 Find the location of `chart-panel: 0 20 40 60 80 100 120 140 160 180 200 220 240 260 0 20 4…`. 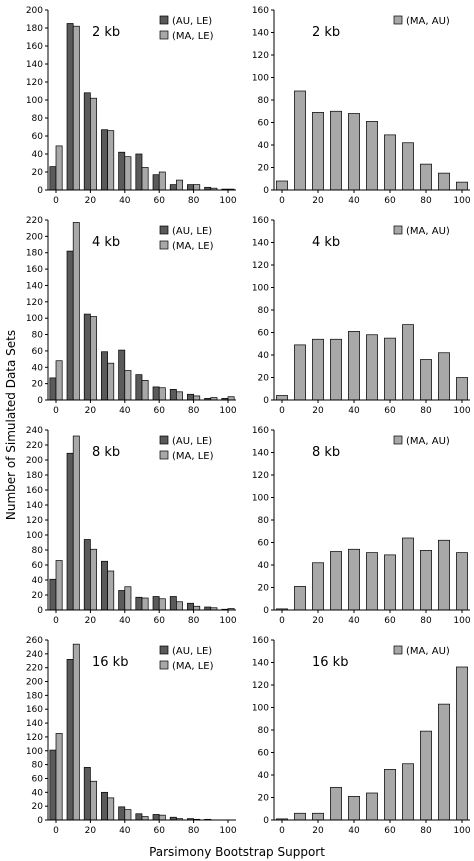

chart-panel: 0 20 40 60 80 100 120 140 160 180 200 220 240 260 0 20 4… is located at coordinates (131, 736).